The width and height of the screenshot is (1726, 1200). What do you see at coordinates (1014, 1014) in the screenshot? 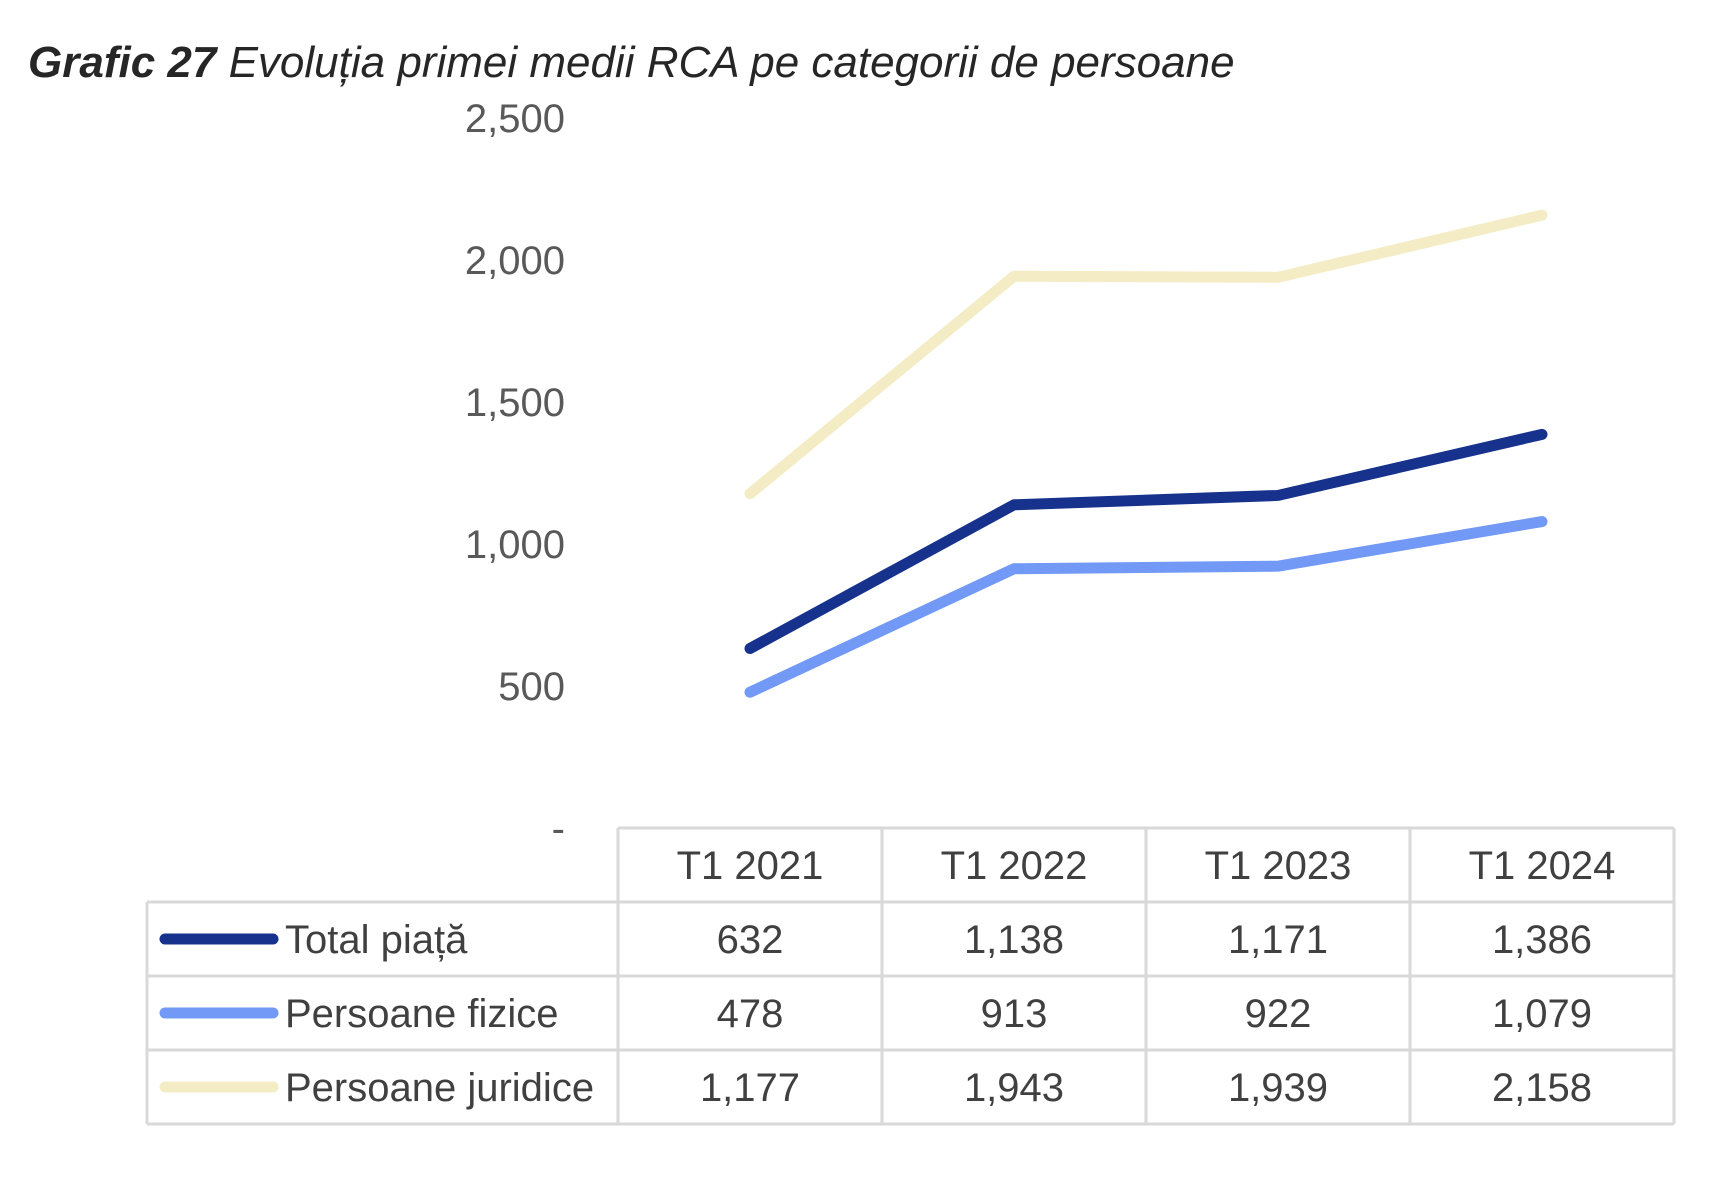
I see `data-label: 913` at bounding box center [1014, 1014].